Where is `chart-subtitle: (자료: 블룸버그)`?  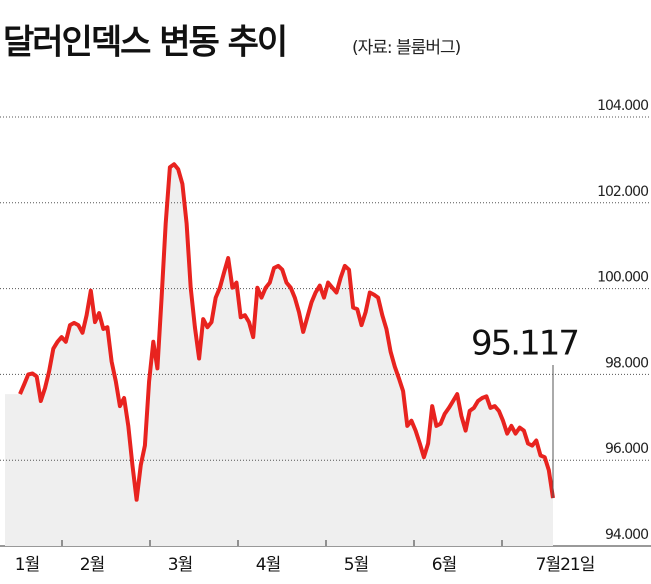 chart-subtitle: (자료: 블룸버그) is located at coordinates (406, 48).